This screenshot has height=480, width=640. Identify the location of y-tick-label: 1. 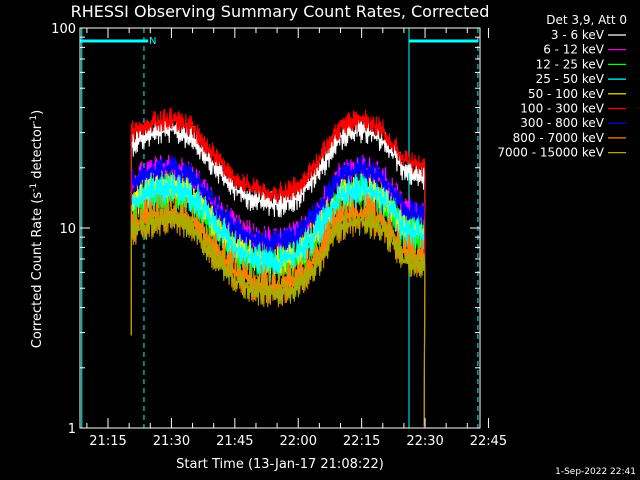
(72, 429).